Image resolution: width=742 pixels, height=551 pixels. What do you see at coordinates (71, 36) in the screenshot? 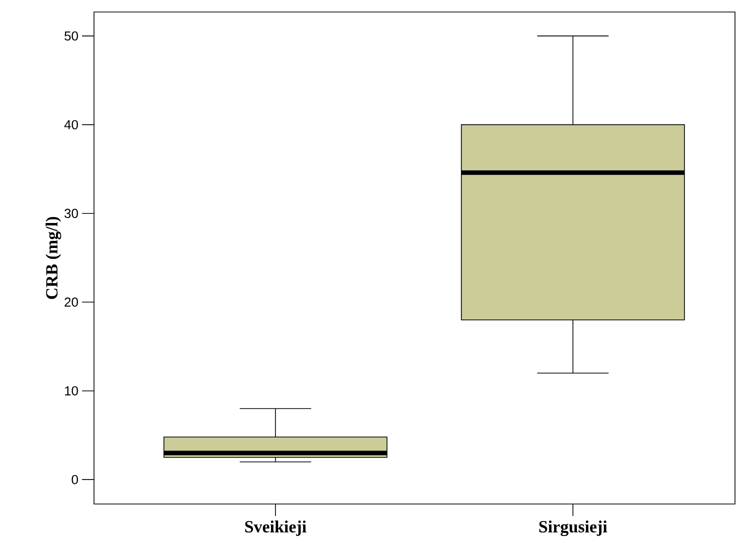
I see `y-tick-label: 50` at bounding box center [71, 36].